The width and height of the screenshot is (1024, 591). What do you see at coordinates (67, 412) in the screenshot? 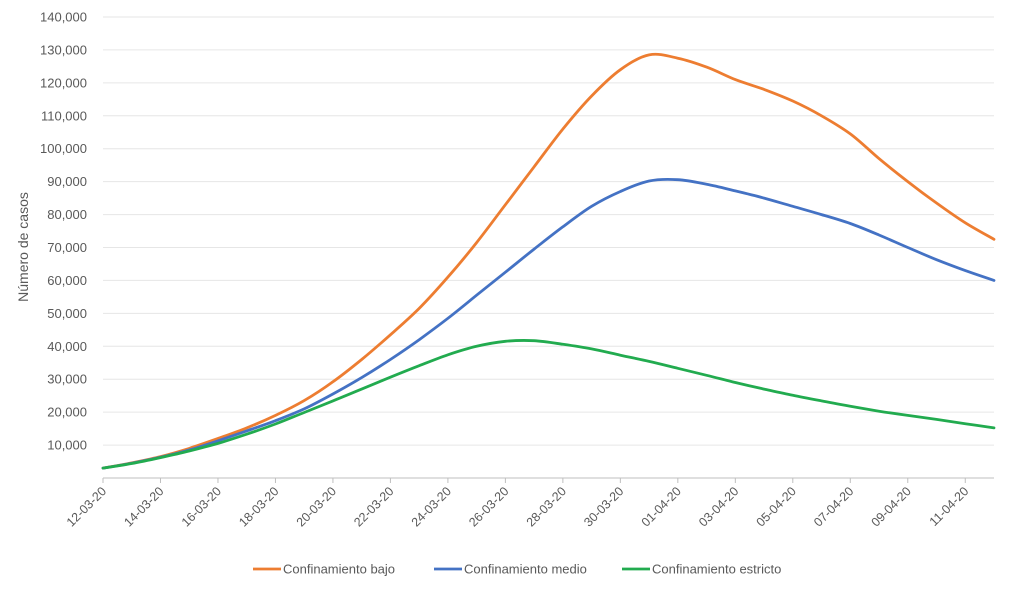
I see `y-tick-label: 20,000` at bounding box center [67, 412].